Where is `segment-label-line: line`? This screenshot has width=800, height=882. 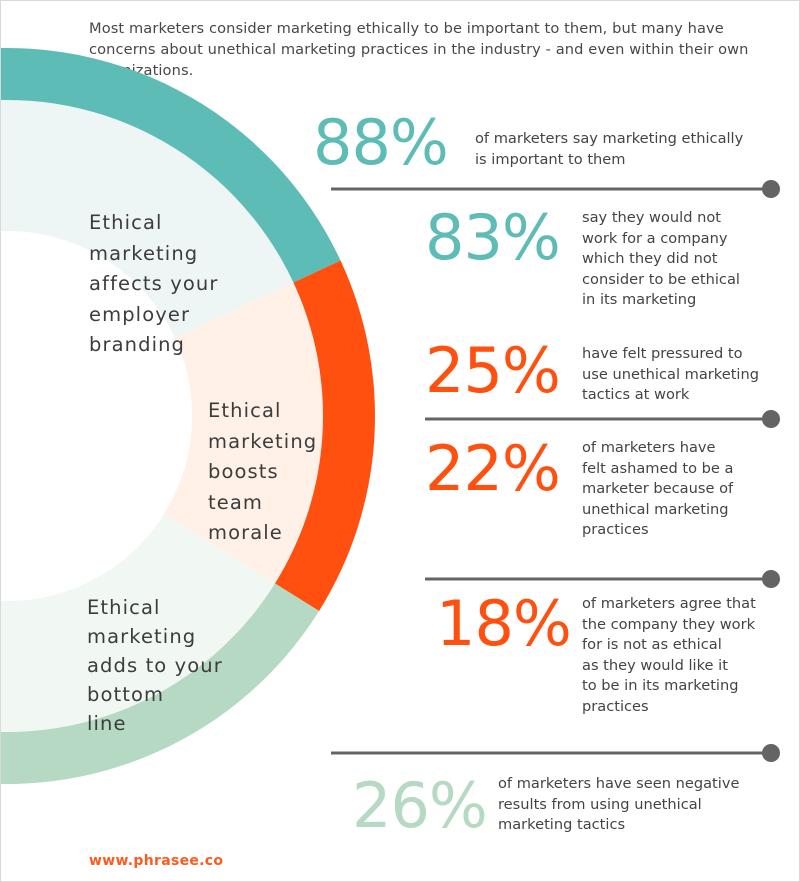
segment-label-line: line is located at coordinates (107, 723).